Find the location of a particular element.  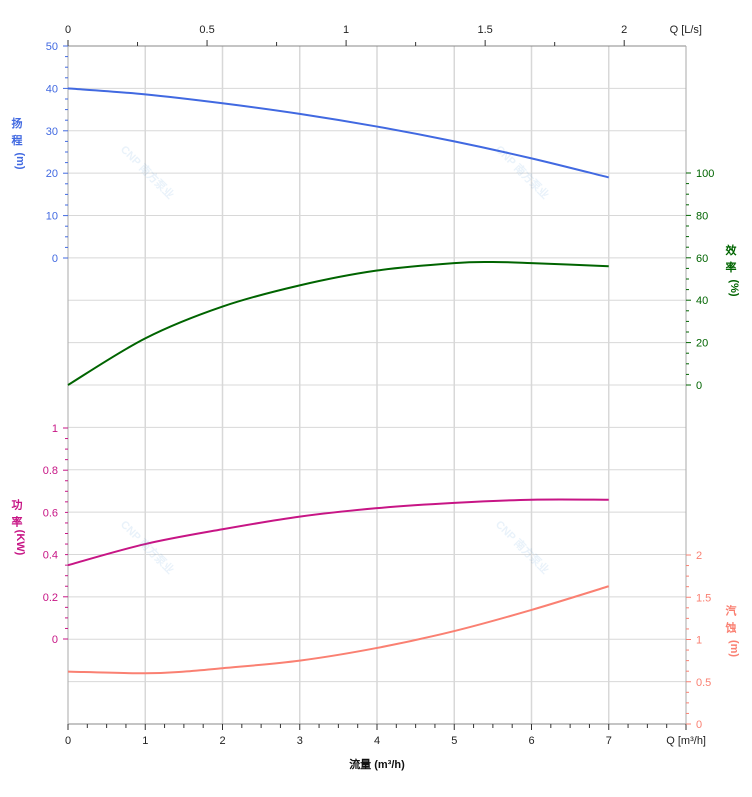

y-axis-title-unit: (%) is located at coordinates (734, 287).